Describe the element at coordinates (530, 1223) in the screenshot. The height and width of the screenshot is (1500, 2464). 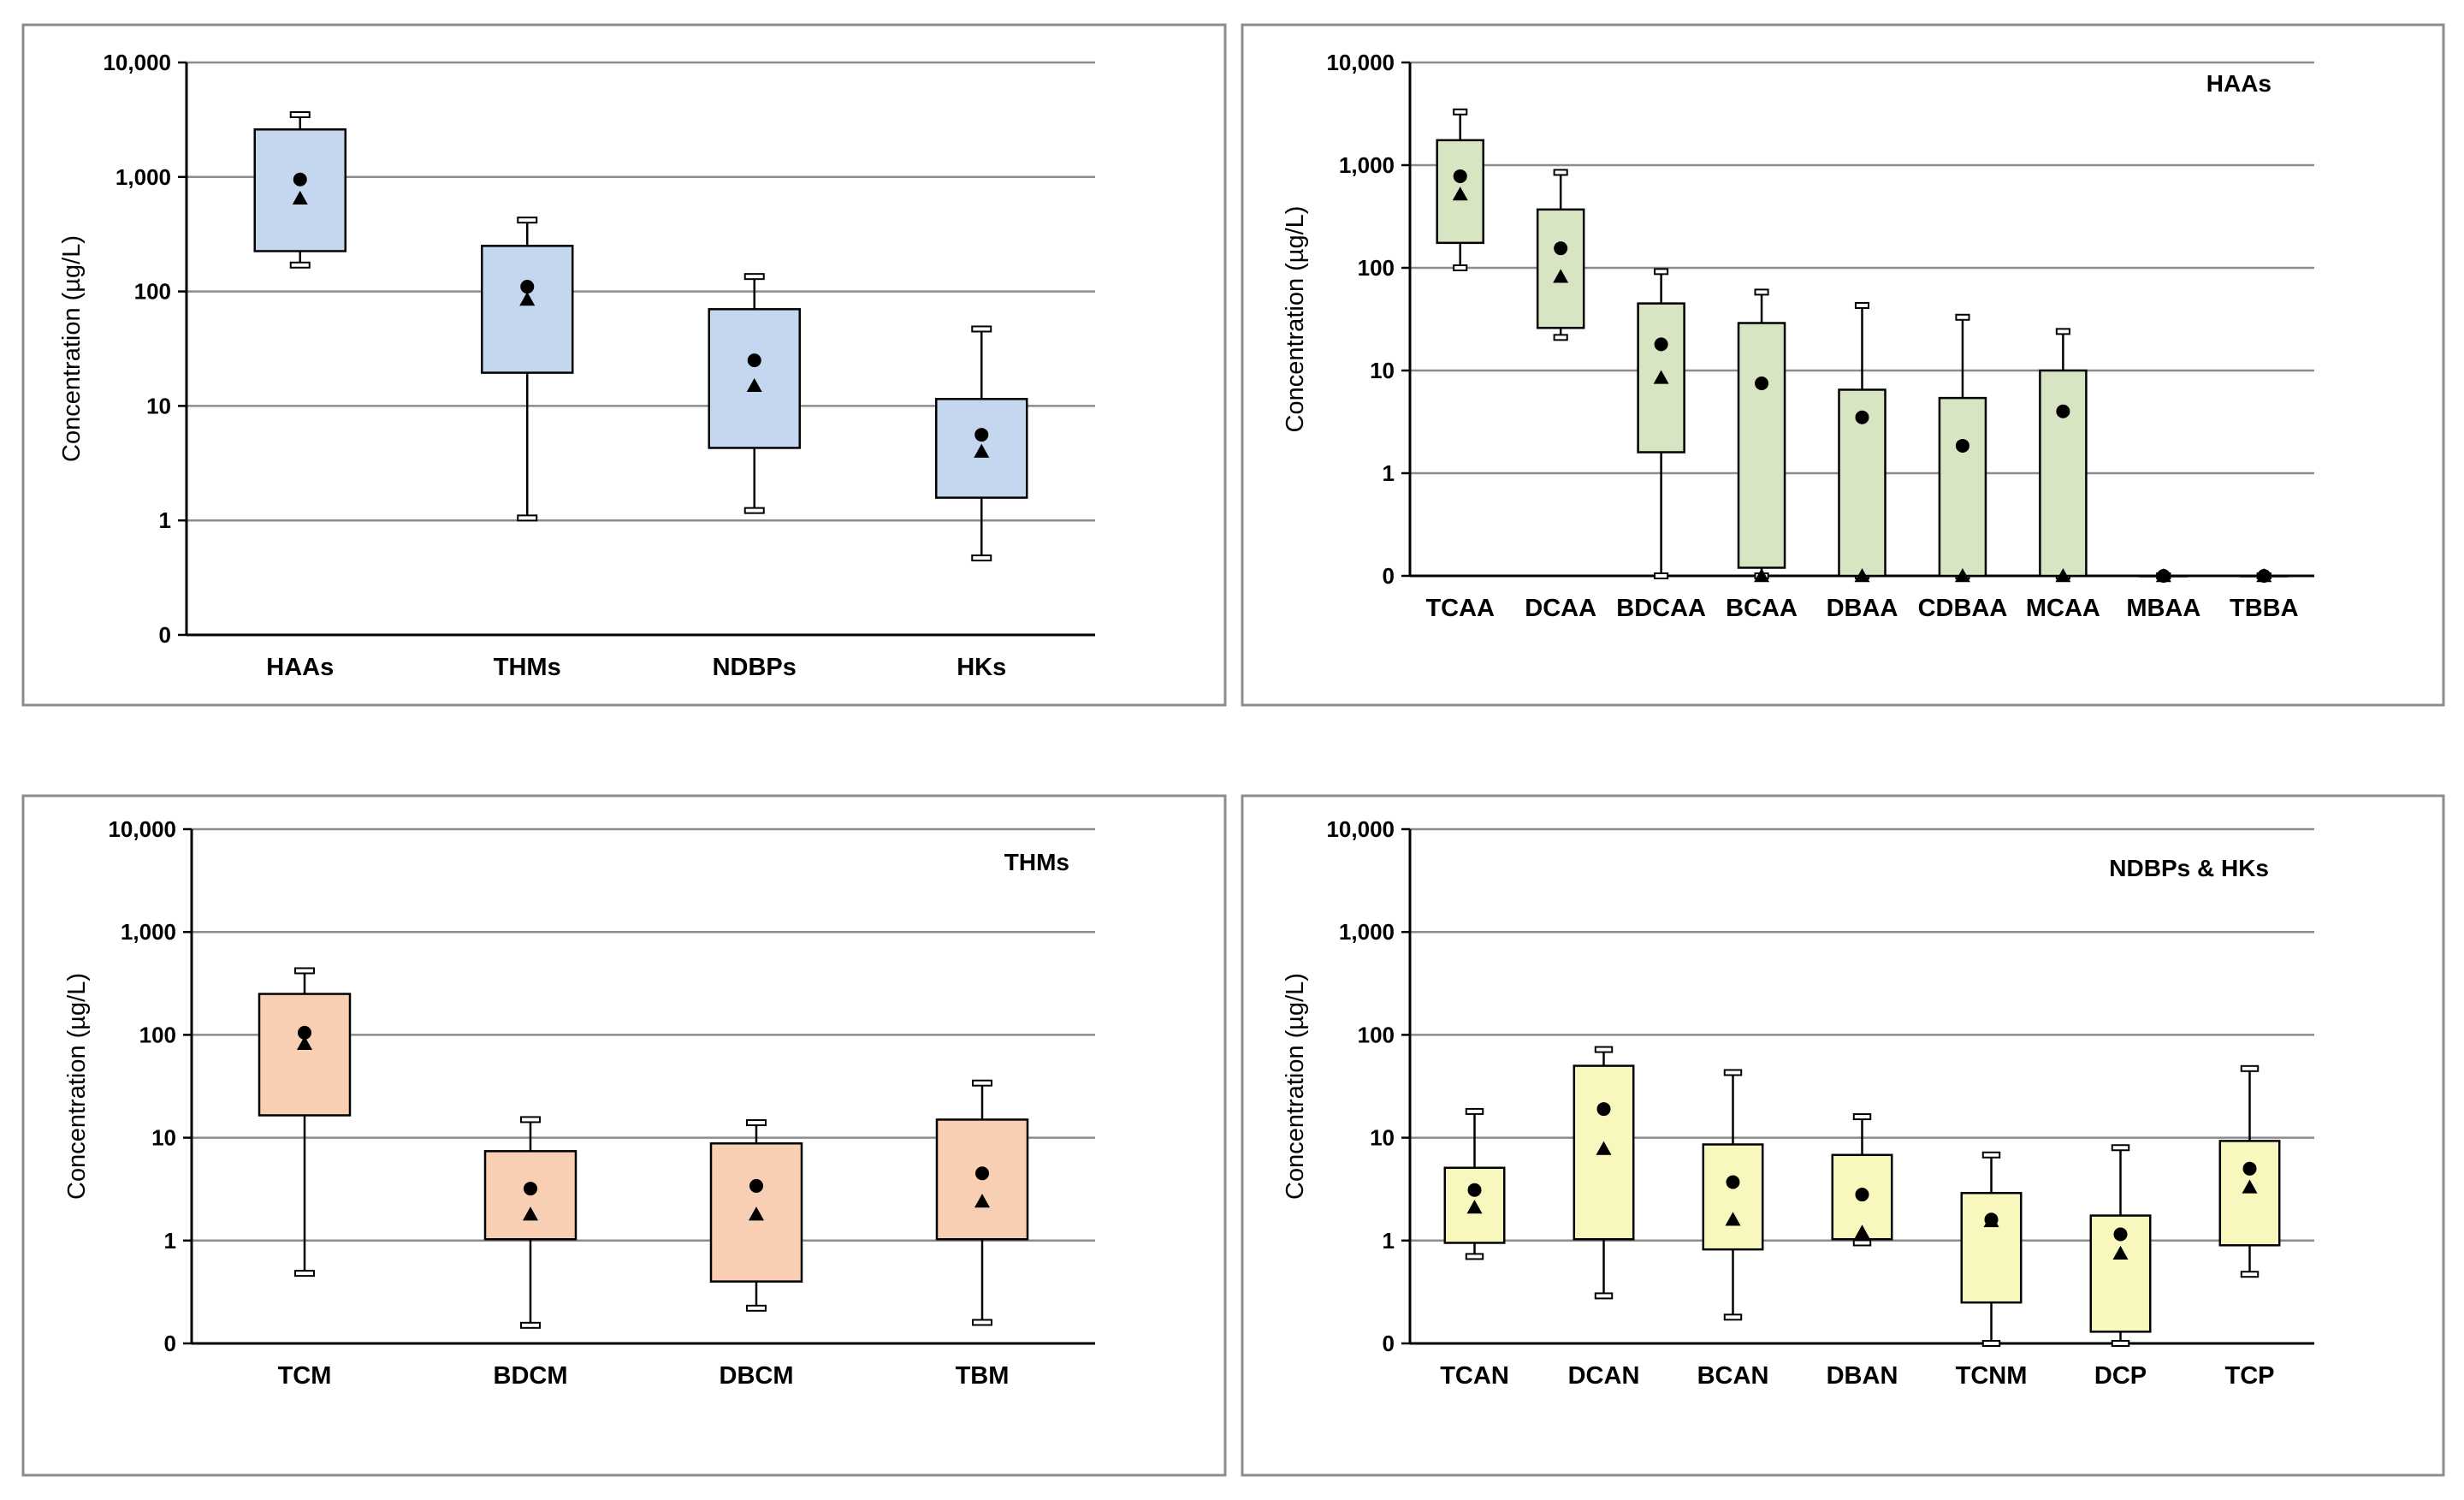
I see `box-BDCM` at that location.